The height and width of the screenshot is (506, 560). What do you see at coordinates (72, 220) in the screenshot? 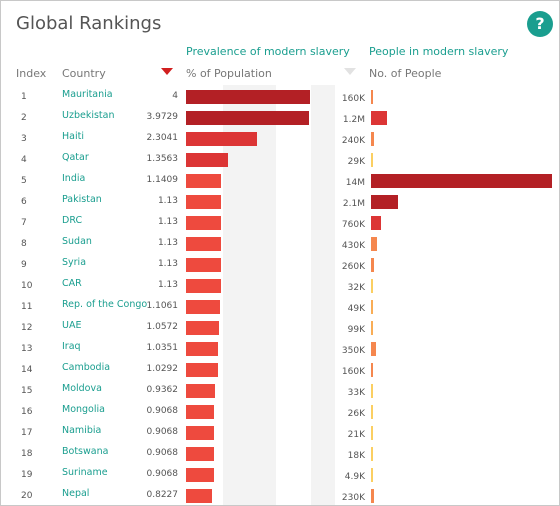
I see `country-link: DRC` at bounding box center [72, 220].